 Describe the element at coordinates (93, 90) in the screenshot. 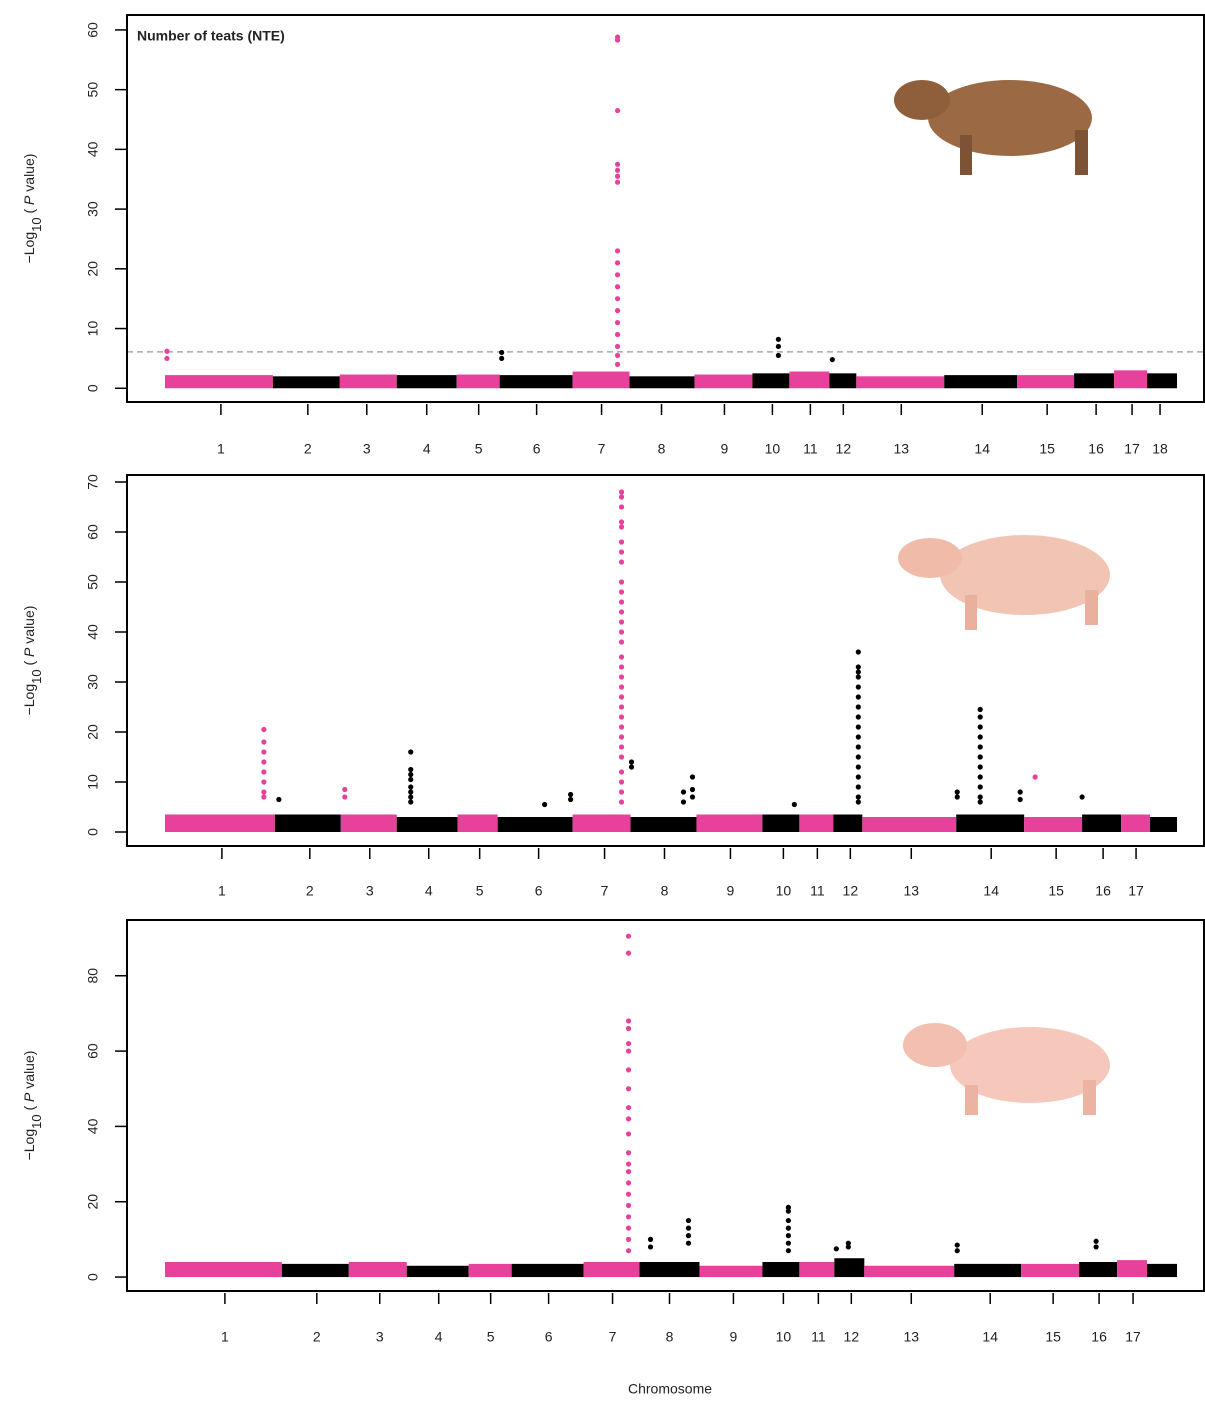

I see `y-tick-label: 50` at that location.